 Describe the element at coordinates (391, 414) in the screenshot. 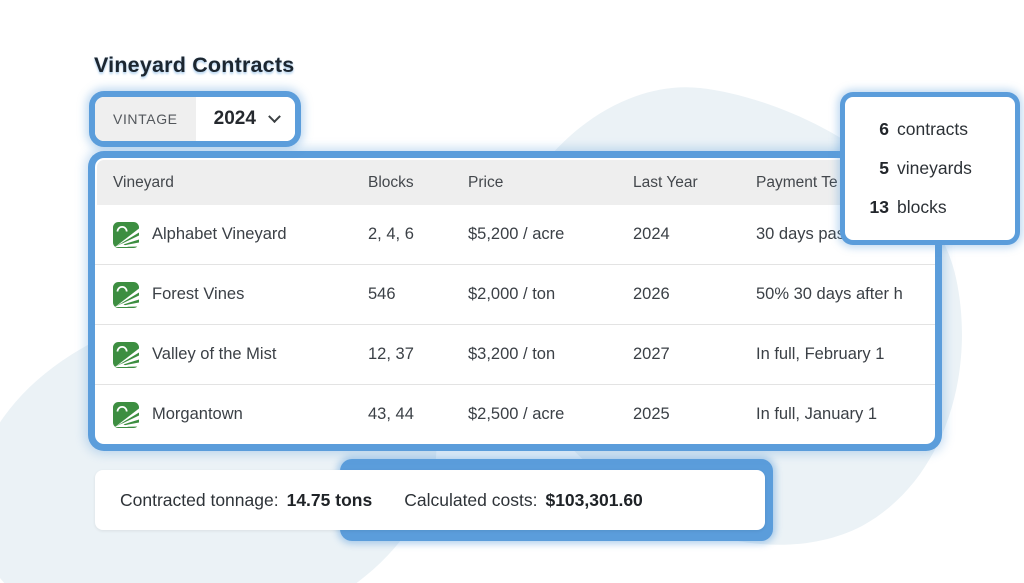

I see `blocks-cell: 43, 44` at that location.